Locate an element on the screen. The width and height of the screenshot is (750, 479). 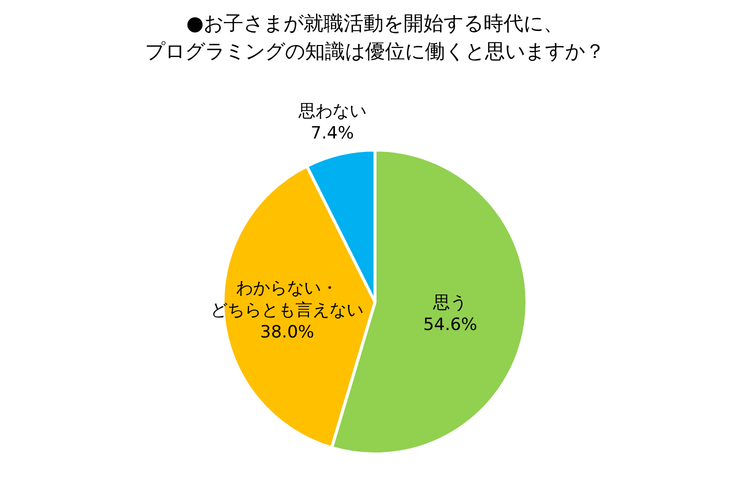
chart-title: ●お子さまが就職活動を開始する時代に、プログラミングの知識は優位に働くと思いますか？ is located at coordinates (375, 37).